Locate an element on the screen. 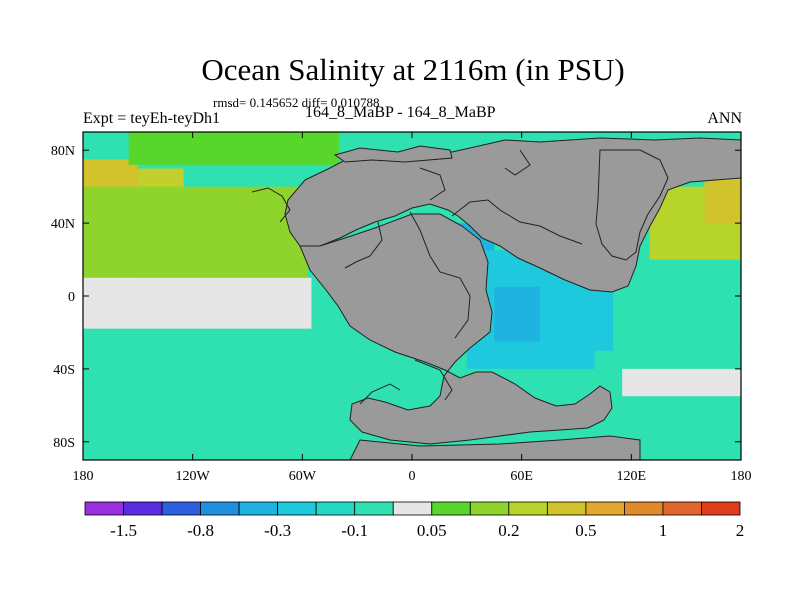 Image resolution: width=800 pixels, height=600 pixels. colorbar is located at coordinates (412, 508).